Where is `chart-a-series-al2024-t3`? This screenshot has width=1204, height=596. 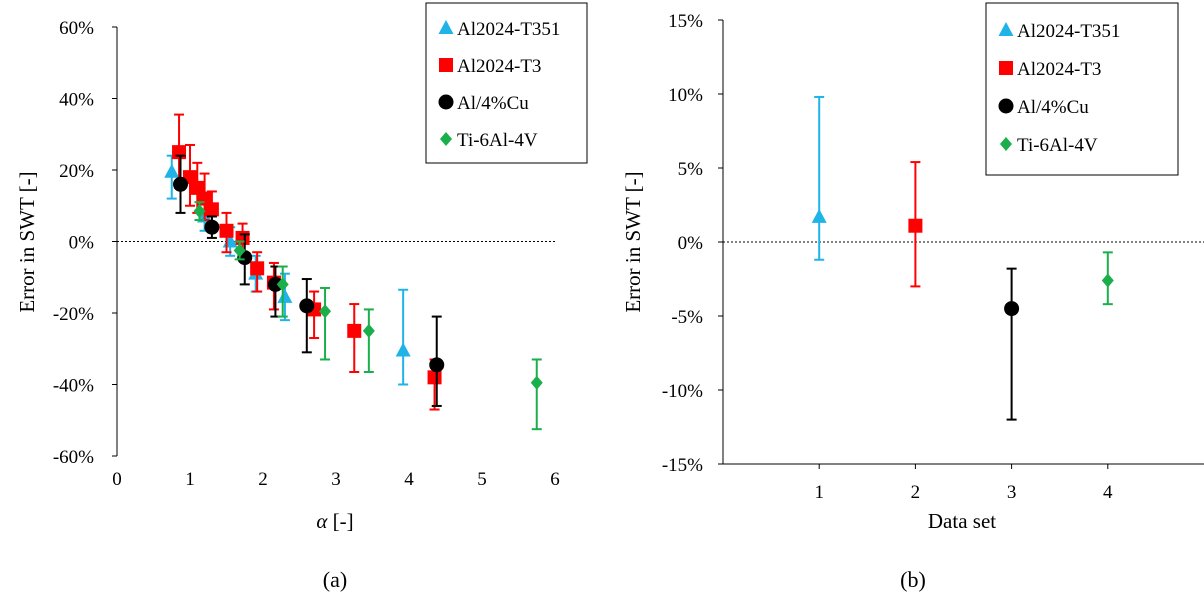 chart-a-series-al2024-t3 is located at coordinates (307, 262).